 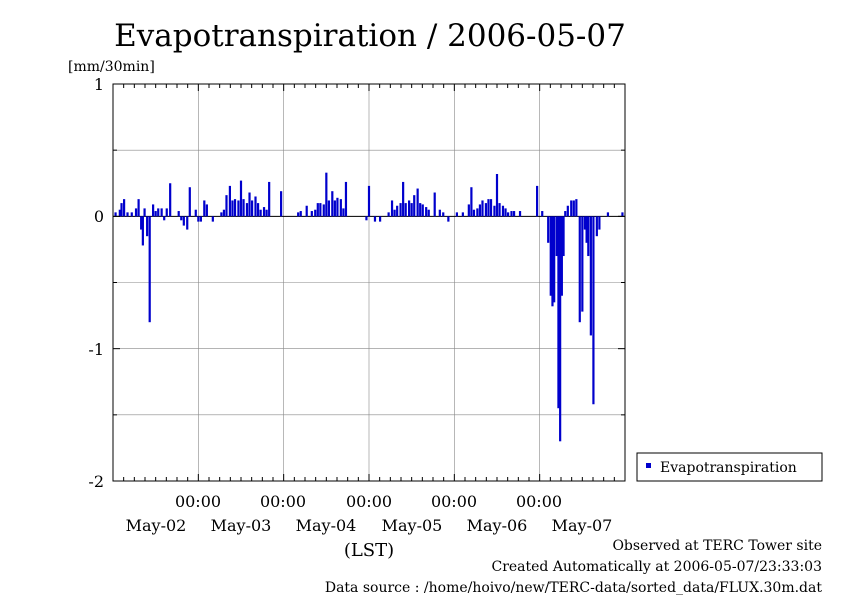 What do you see at coordinates (497, 525) in the screenshot?
I see `x-day-label: May-06` at bounding box center [497, 525].